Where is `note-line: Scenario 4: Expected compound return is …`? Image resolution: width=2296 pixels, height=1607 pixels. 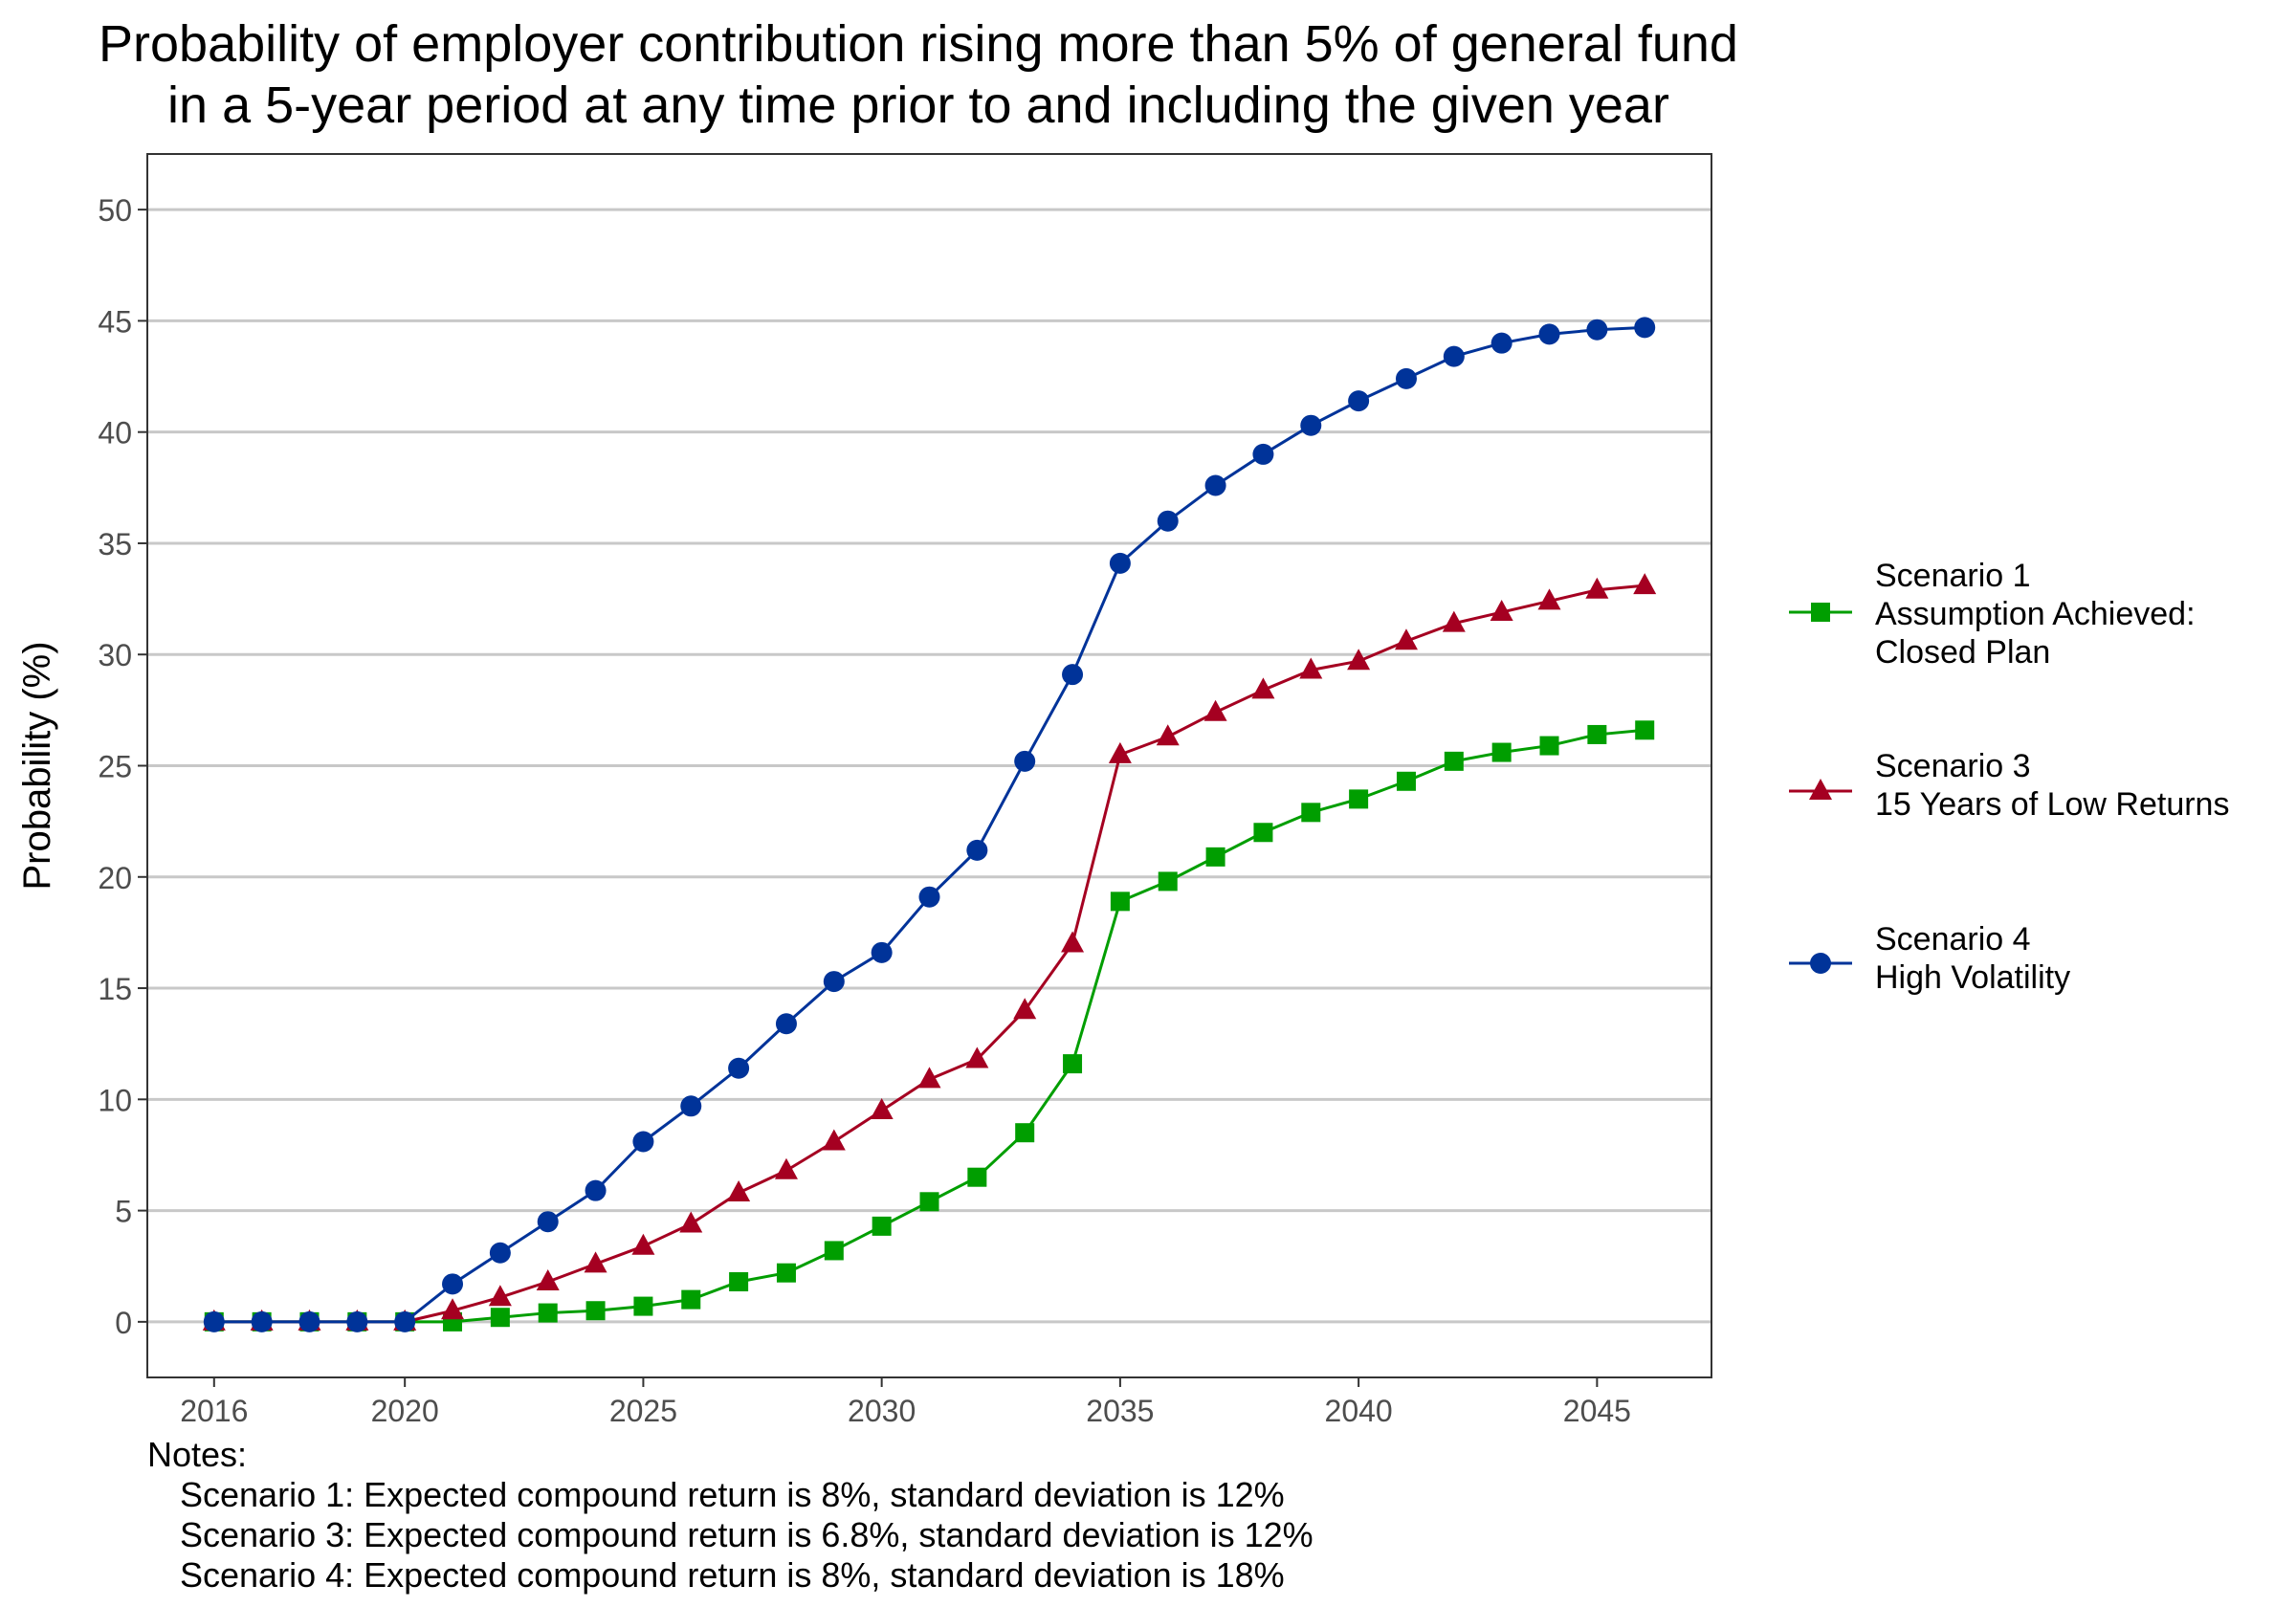
note-line: Scenario 4: Expected compound return is … is located at coordinates (732, 1575).